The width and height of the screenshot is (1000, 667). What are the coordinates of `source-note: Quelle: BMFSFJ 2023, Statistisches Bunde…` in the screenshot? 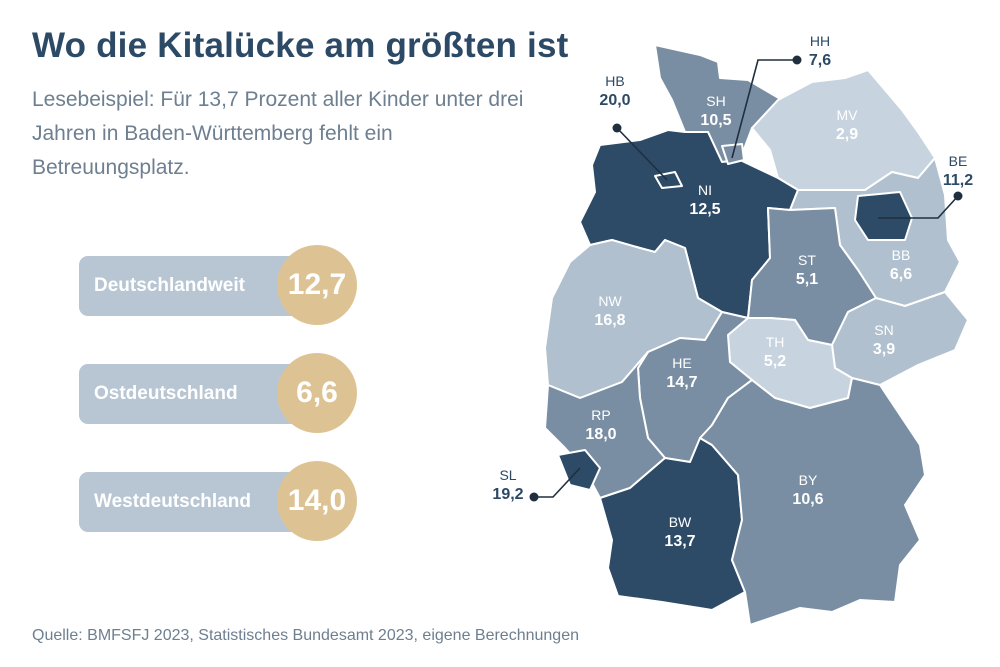 It's located at (305, 635).